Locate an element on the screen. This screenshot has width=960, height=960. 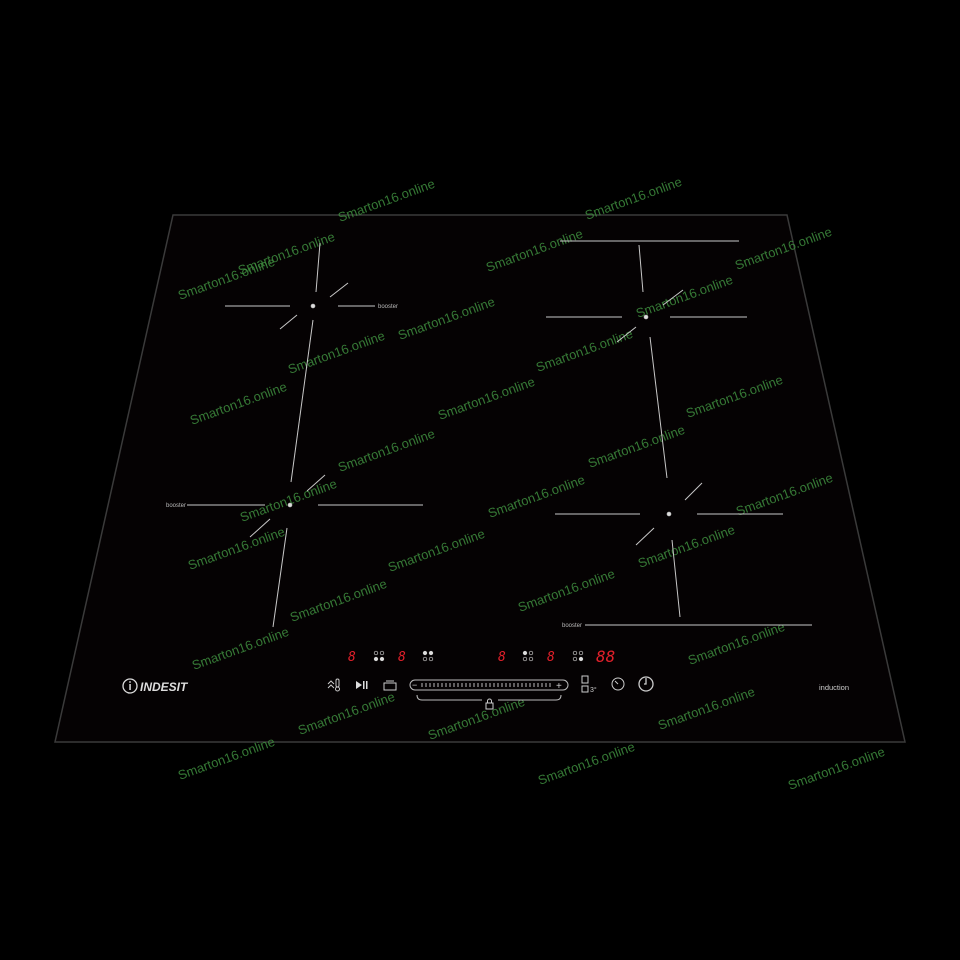
zone-front-right-markings is located at coordinates (646, 359).